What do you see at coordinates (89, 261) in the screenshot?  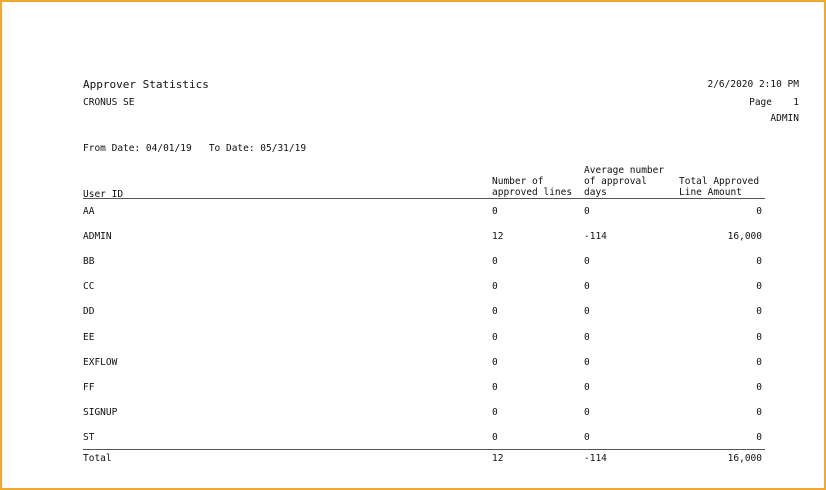 I see `cell-user-id: BB` at bounding box center [89, 261].